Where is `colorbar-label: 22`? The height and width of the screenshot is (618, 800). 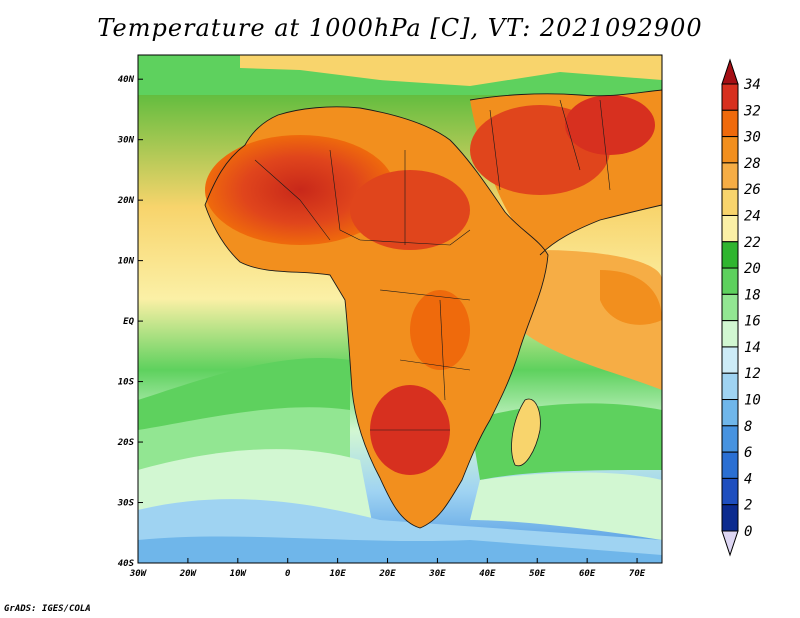
colorbar-label: 22 is located at coordinates (752, 243).